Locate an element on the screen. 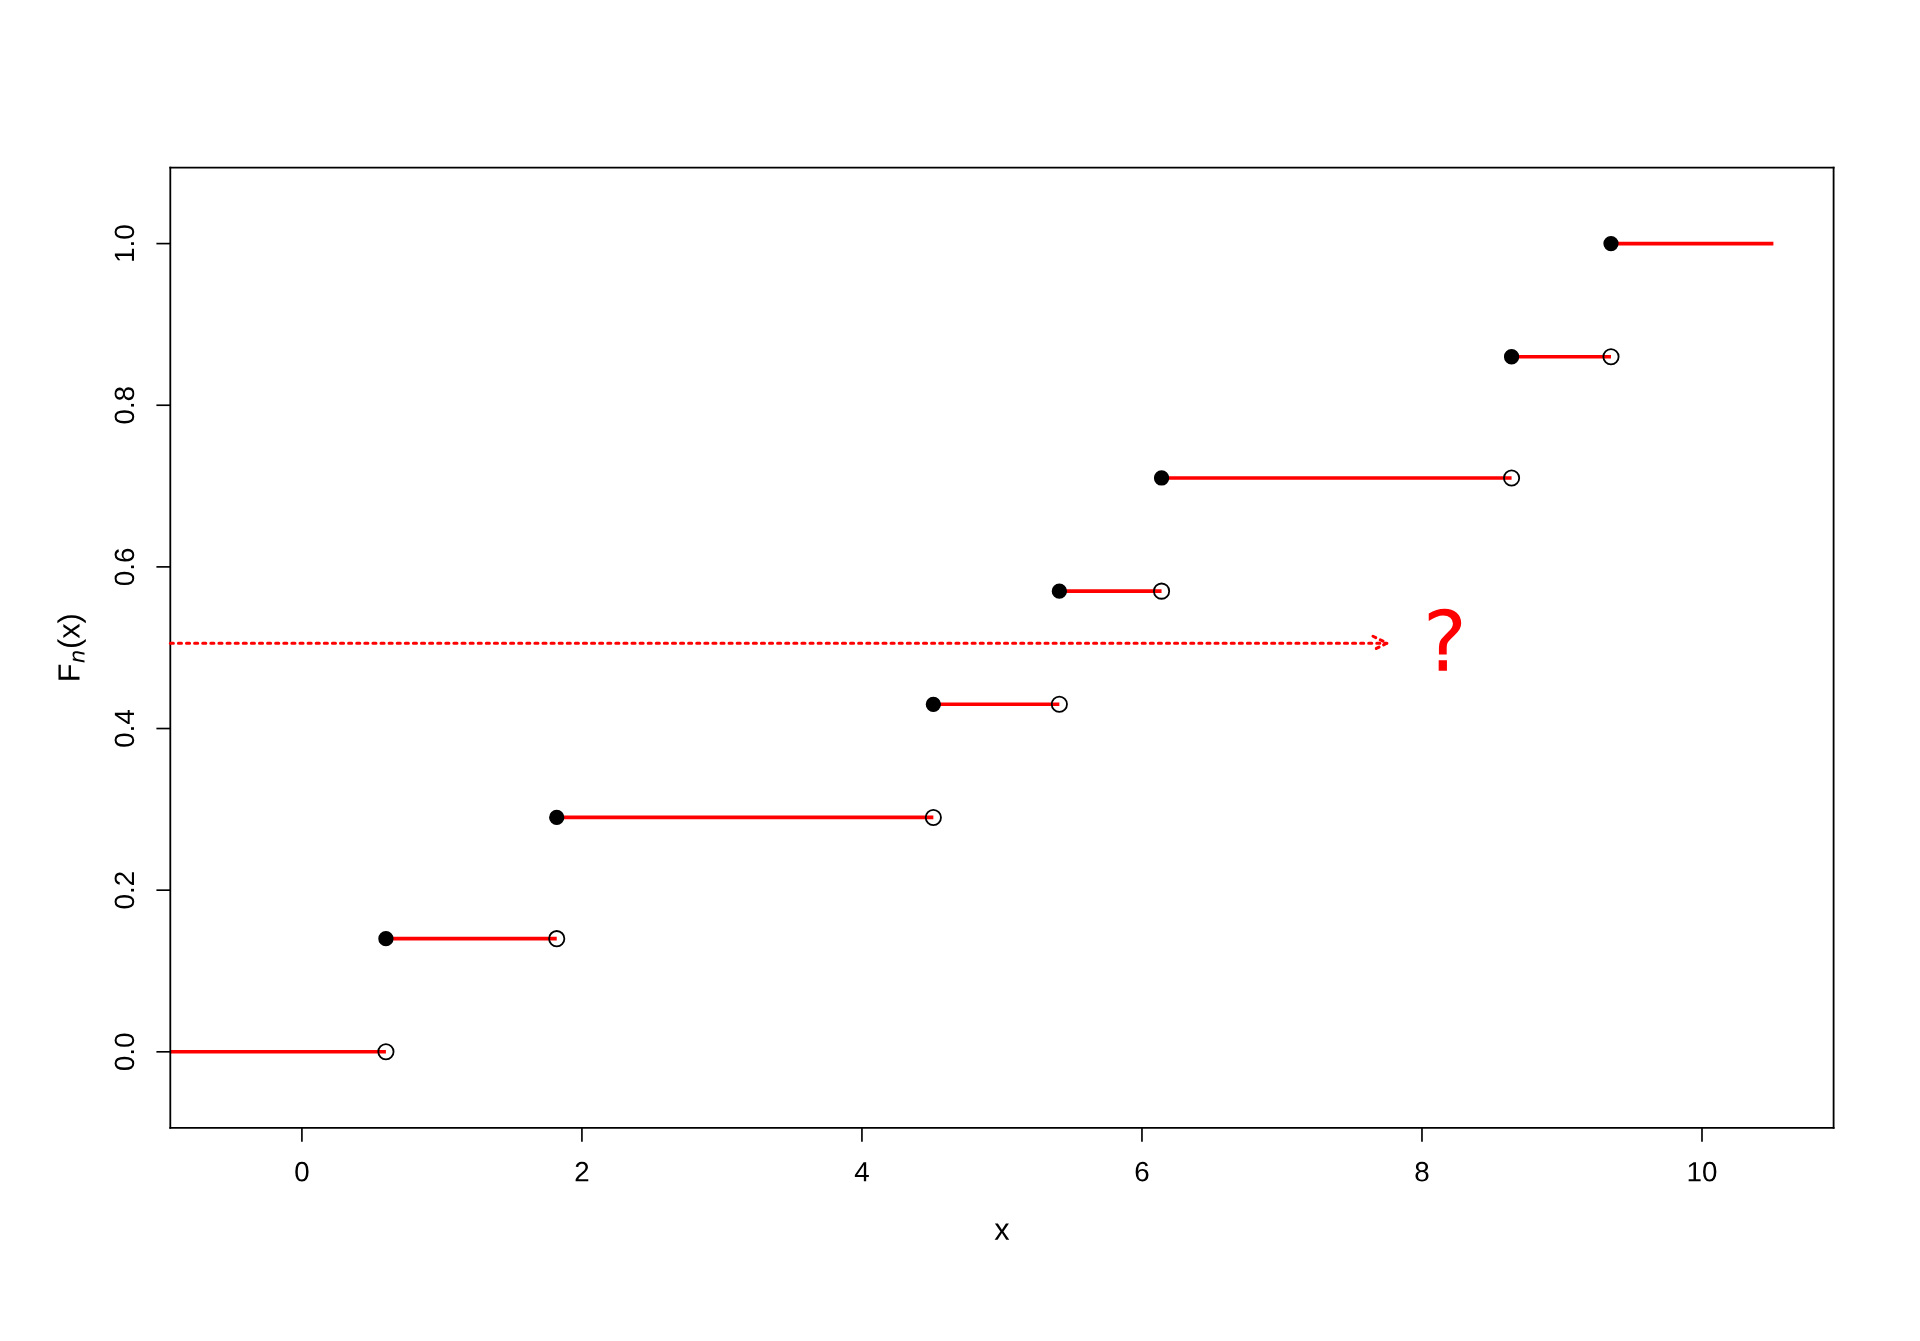  y-tick-label: 0.6 is located at coordinates (124, 567).